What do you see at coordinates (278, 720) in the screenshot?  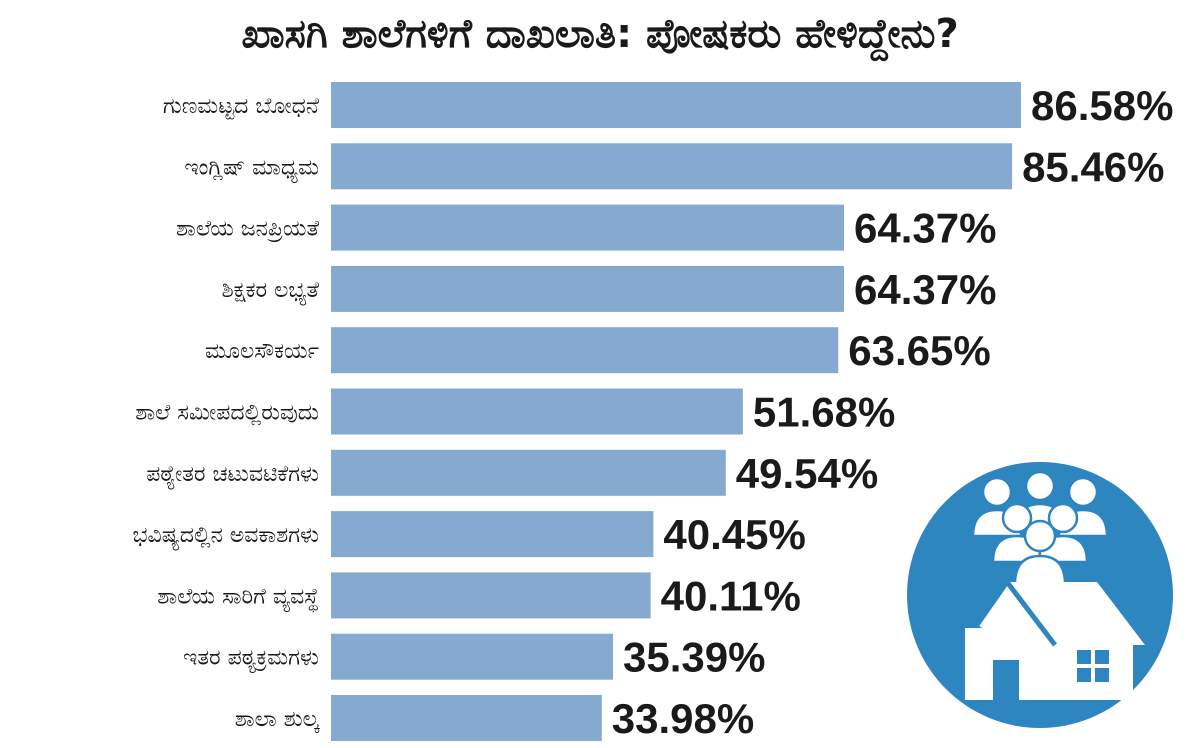 I see `category-label: ಶಾಲಾ ಶುಲ್ಕ` at bounding box center [278, 720].